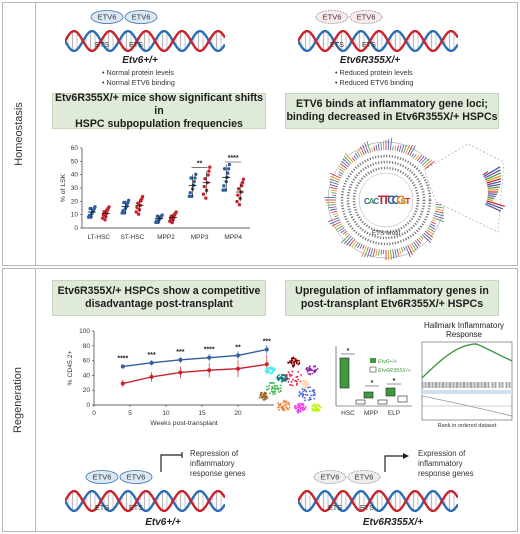  I want to click on genotype-wt-top: Etv6+/+, so click(140, 60).